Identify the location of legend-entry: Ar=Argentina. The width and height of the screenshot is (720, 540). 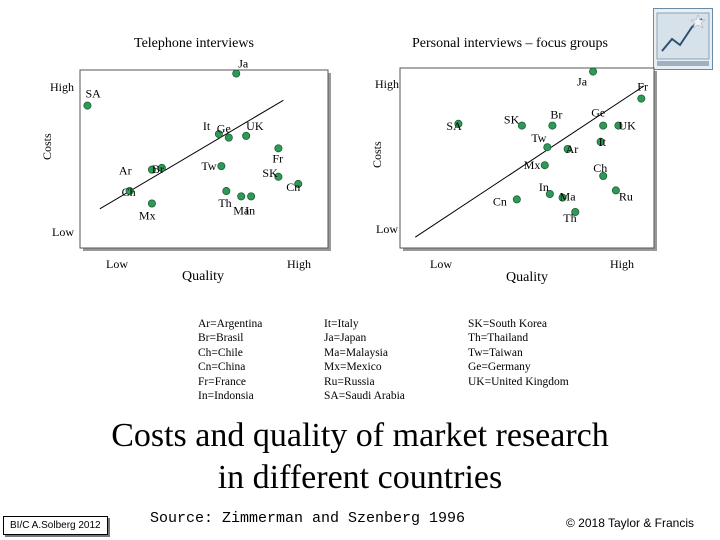
(230, 324).